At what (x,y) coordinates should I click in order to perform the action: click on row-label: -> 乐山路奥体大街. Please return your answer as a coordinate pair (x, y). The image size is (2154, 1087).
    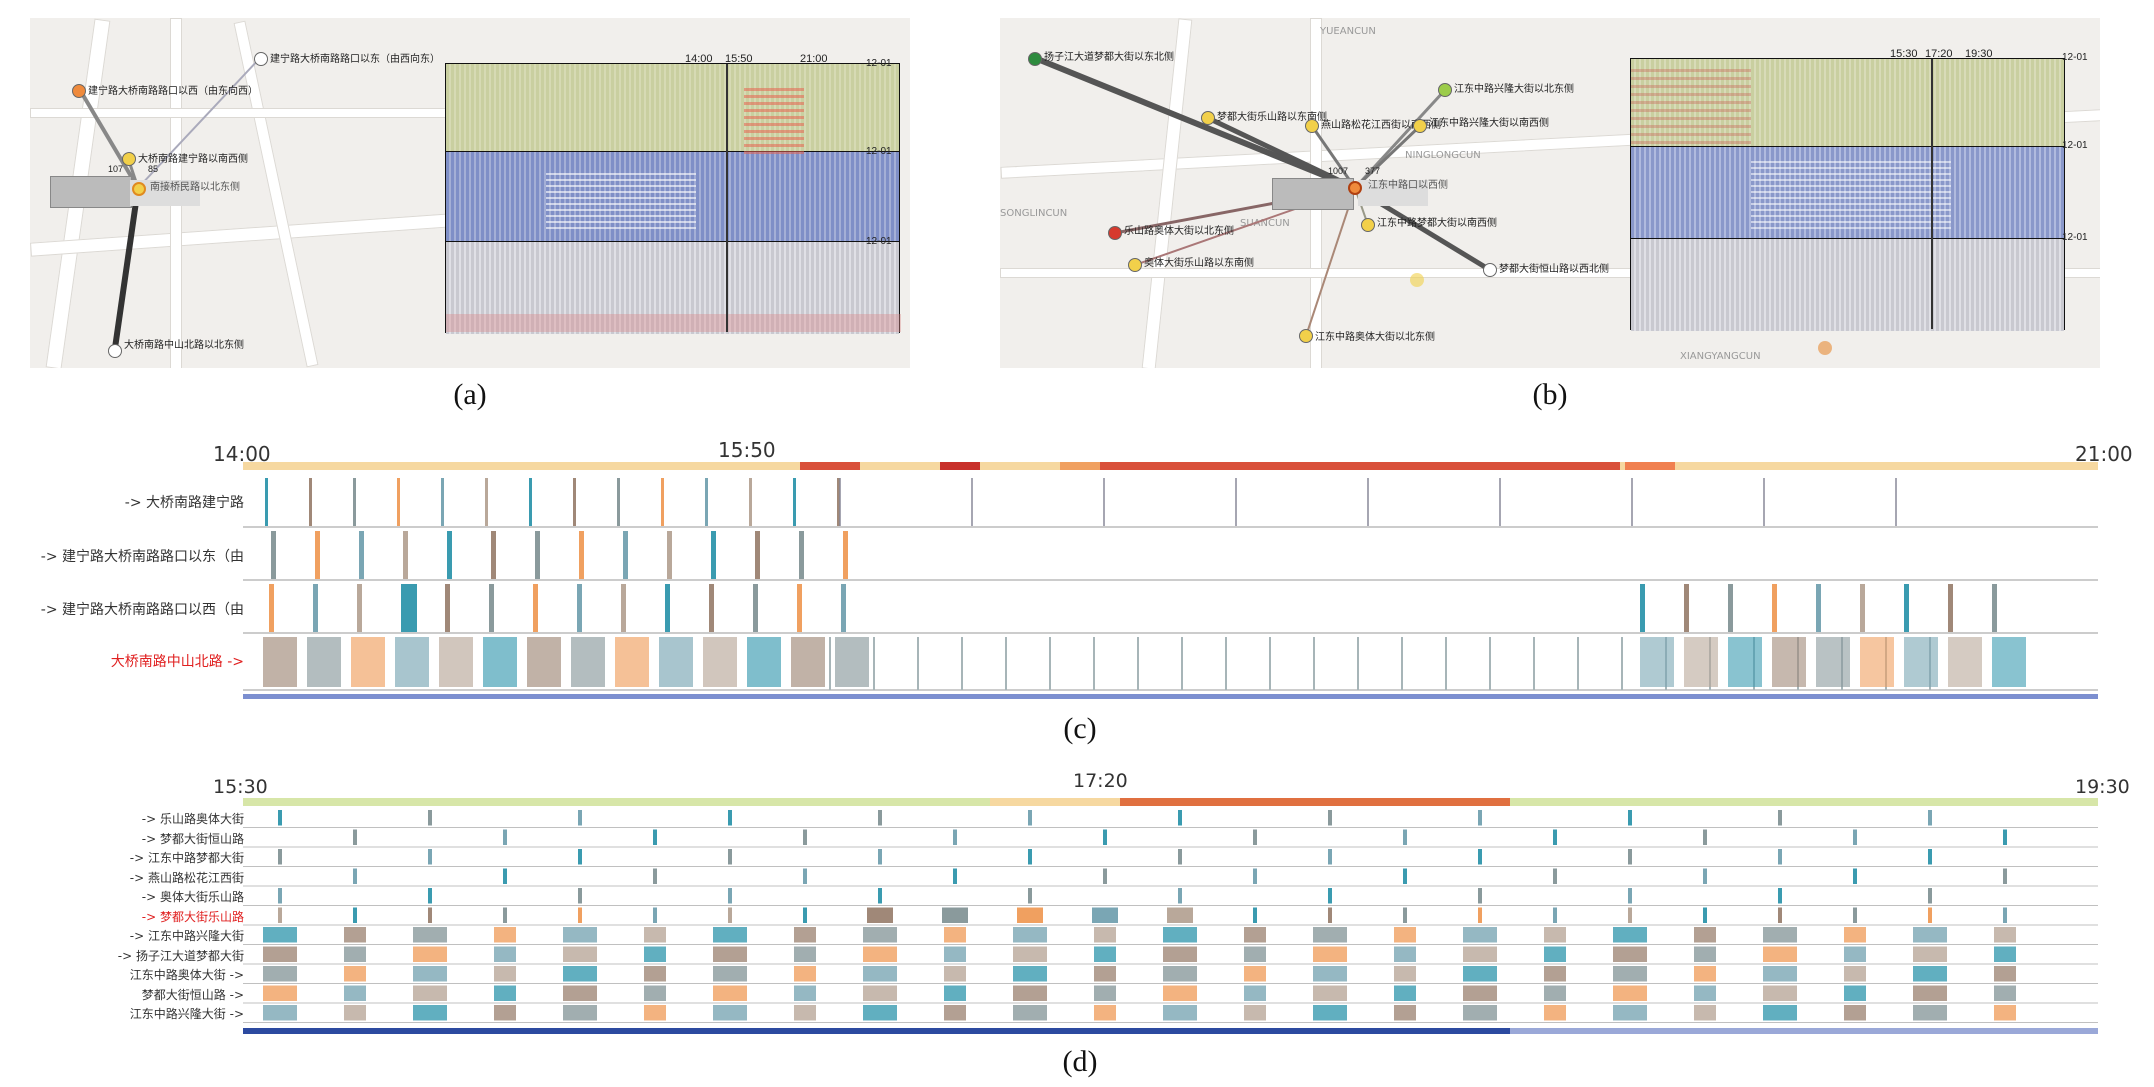
    Looking at the image, I should click on (192, 819).